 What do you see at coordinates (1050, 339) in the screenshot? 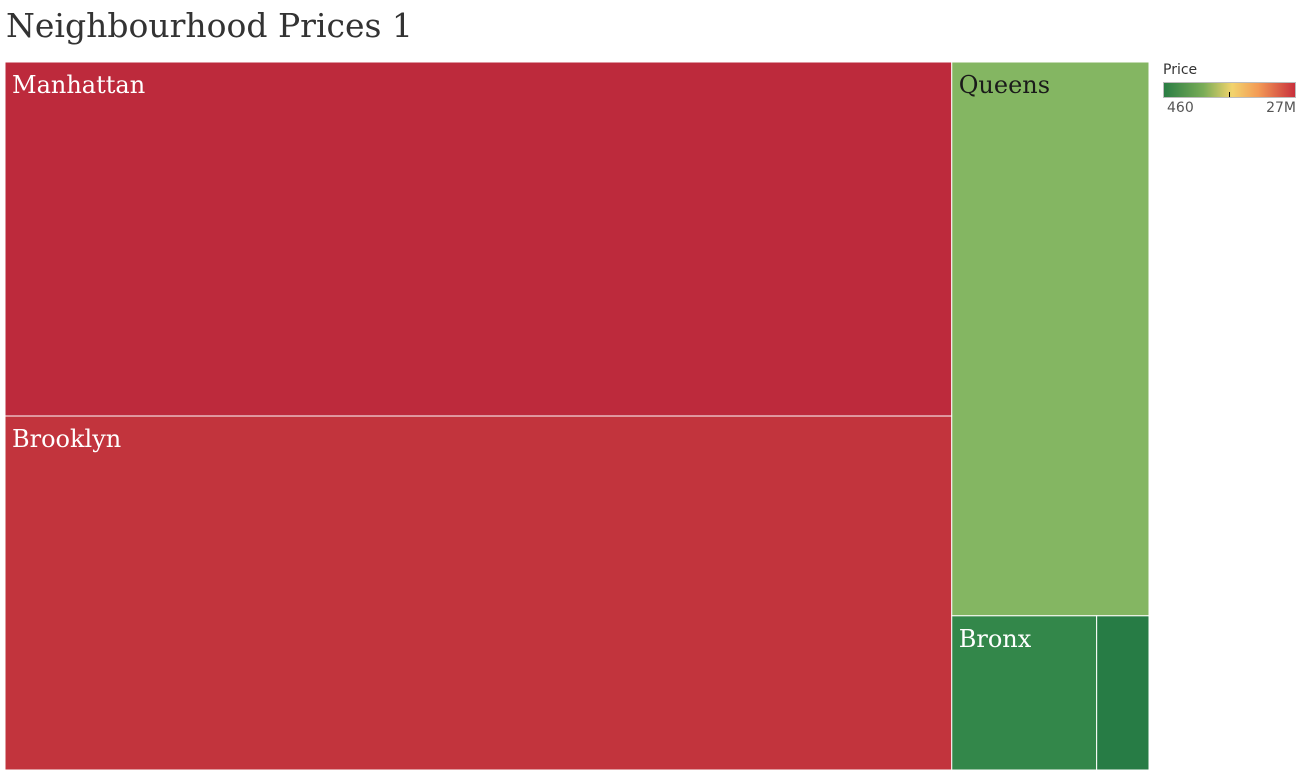
I see `tile-queens` at bounding box center [1050, 339].